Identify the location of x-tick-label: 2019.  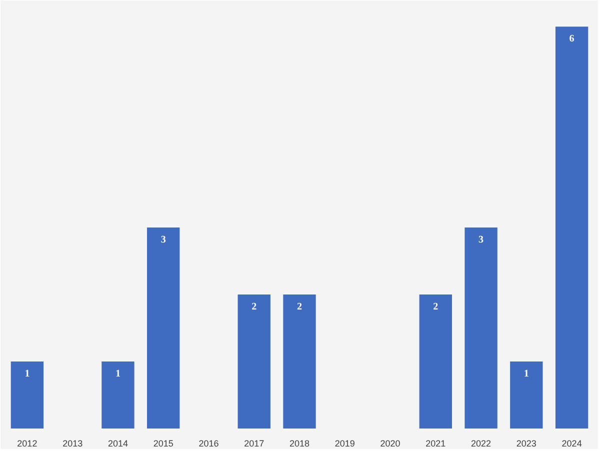
(344, 443).